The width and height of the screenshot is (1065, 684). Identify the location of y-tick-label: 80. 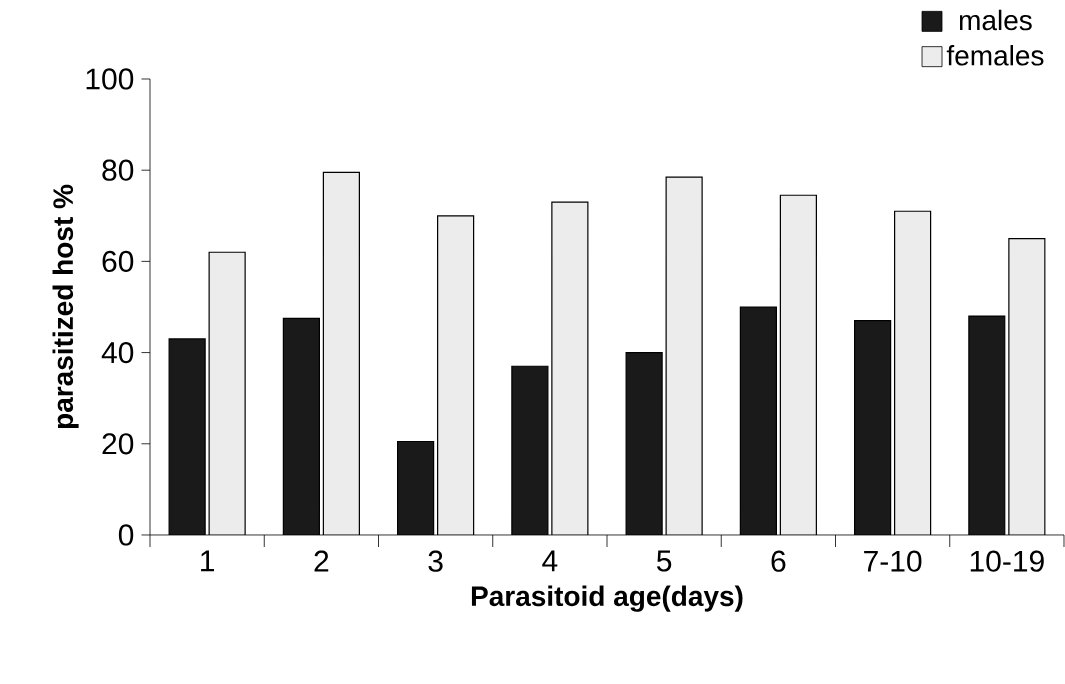
(118, 170).